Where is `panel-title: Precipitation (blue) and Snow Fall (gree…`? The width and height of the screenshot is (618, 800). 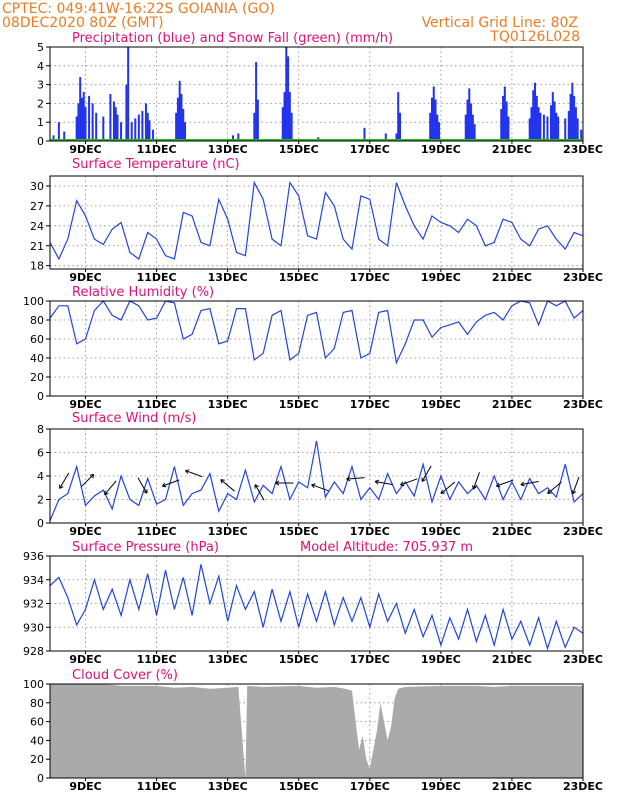 panel-title: Precipitation (blue) and Snow Fall (gree… is located at coordinates (232, 38).